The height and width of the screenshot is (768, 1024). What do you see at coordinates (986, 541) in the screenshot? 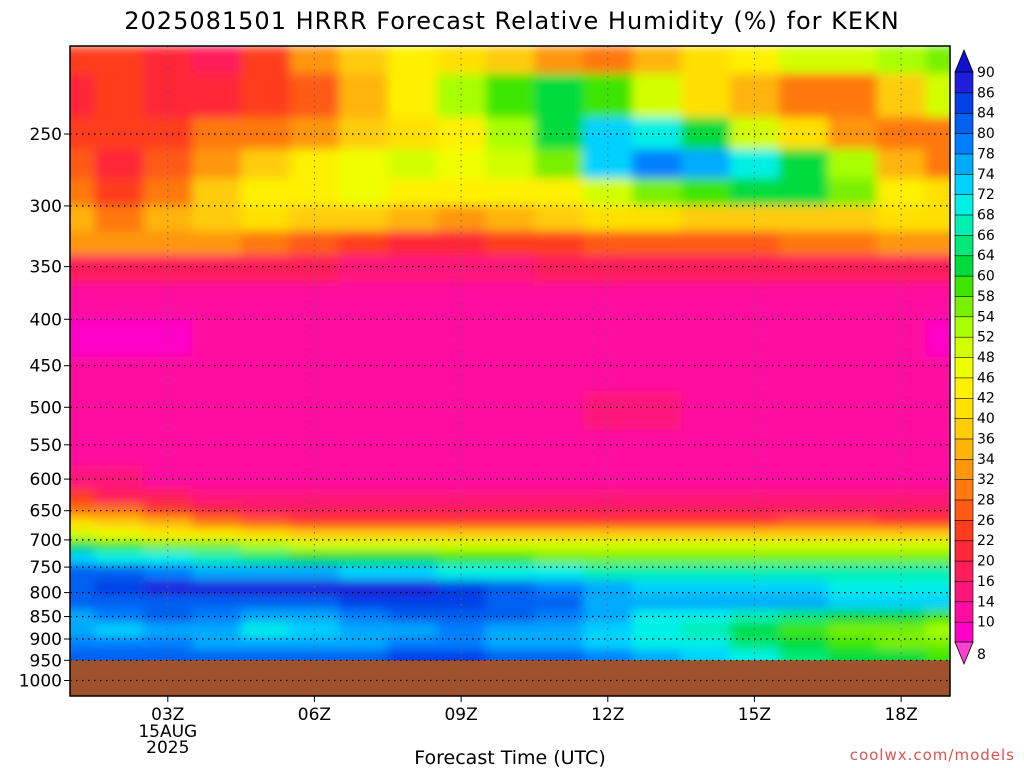
I see `colorbar-tick-label: 22` at bounding box center [986, 541].